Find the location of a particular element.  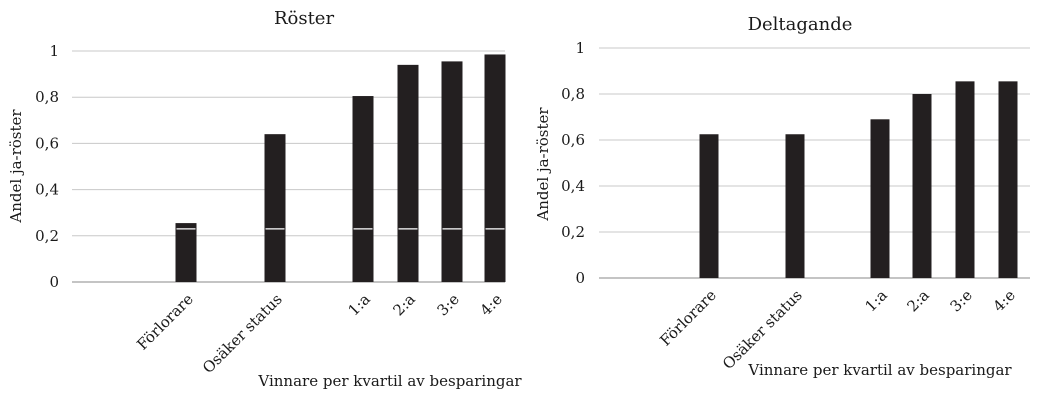

chart-title: Deltagande is located at coordinates (800, 24).